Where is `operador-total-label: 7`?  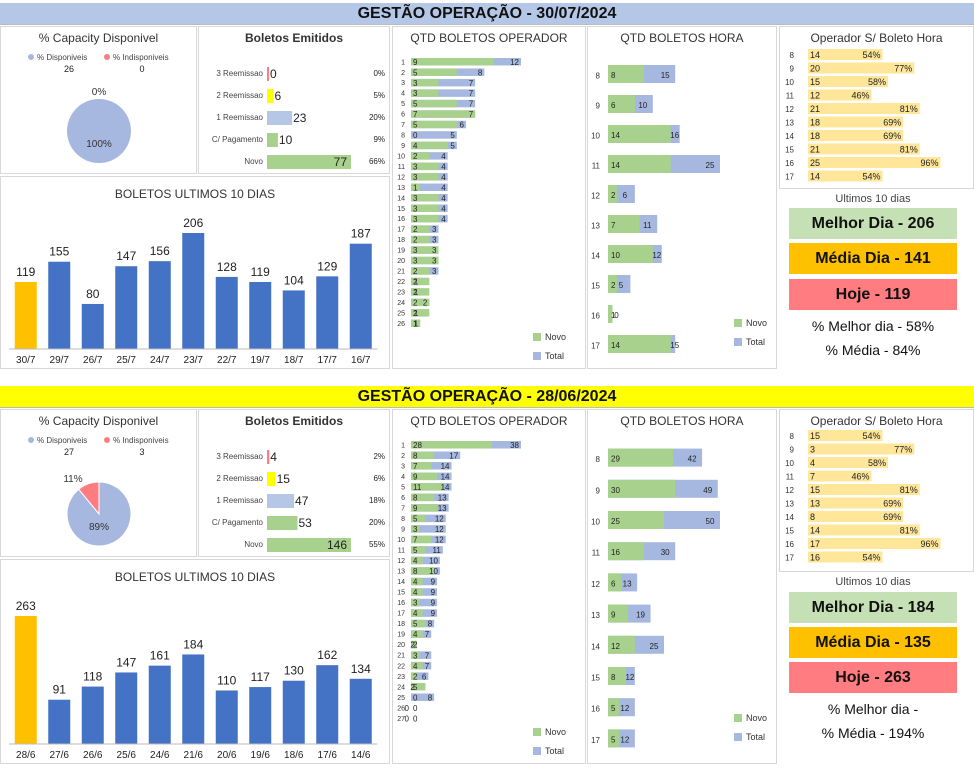 operador-total-label: 7 is located at coordinates (427, 655).